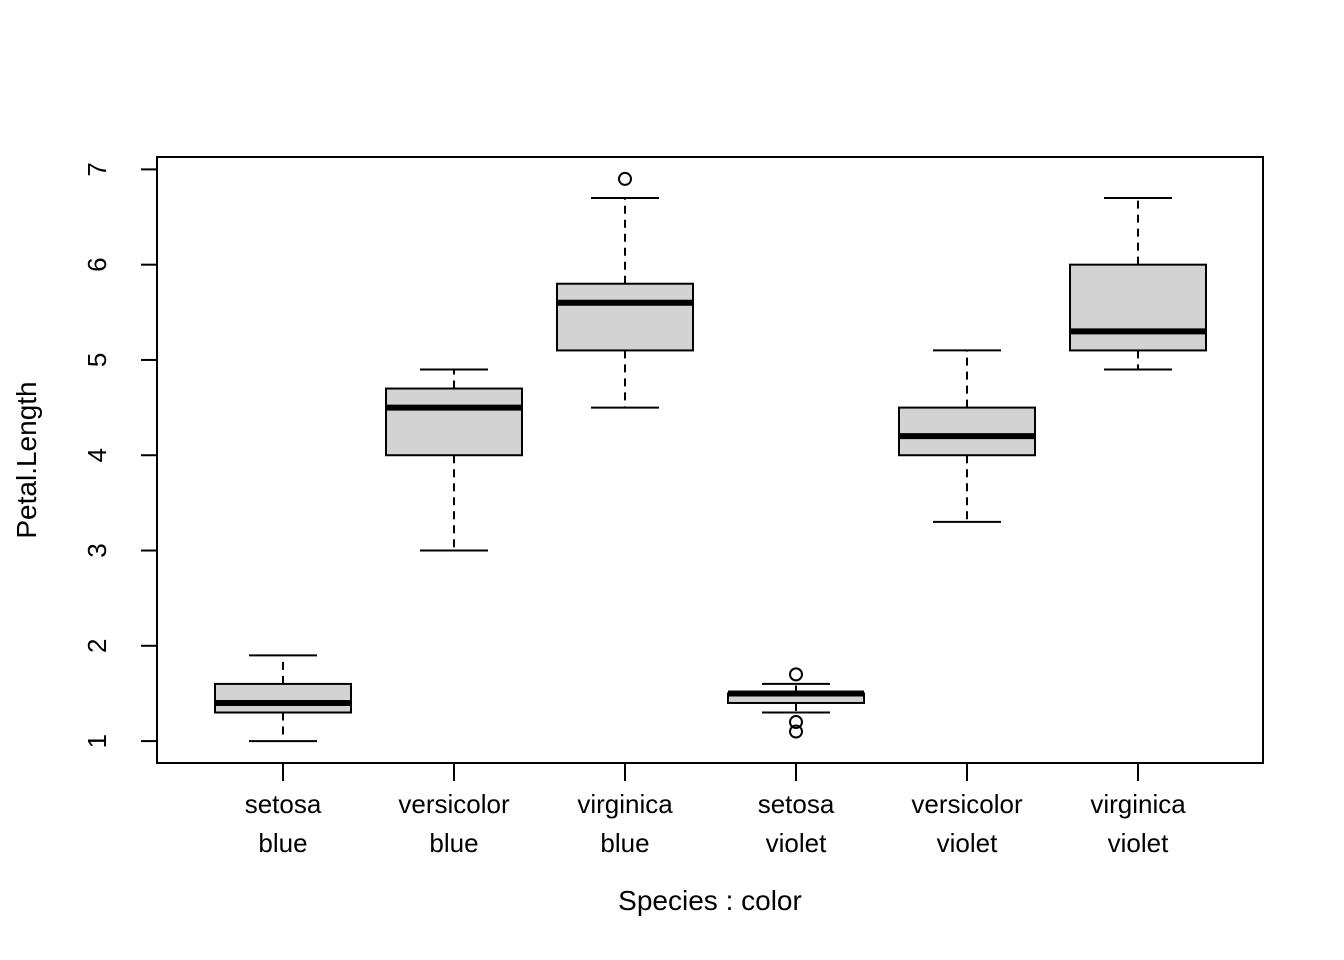 This screenshot has height=960, width=1344. What do you see at coordinates (97, 550) in the screenshot?
I see `y-tick-label: 3` at bounding box center [97, 550].